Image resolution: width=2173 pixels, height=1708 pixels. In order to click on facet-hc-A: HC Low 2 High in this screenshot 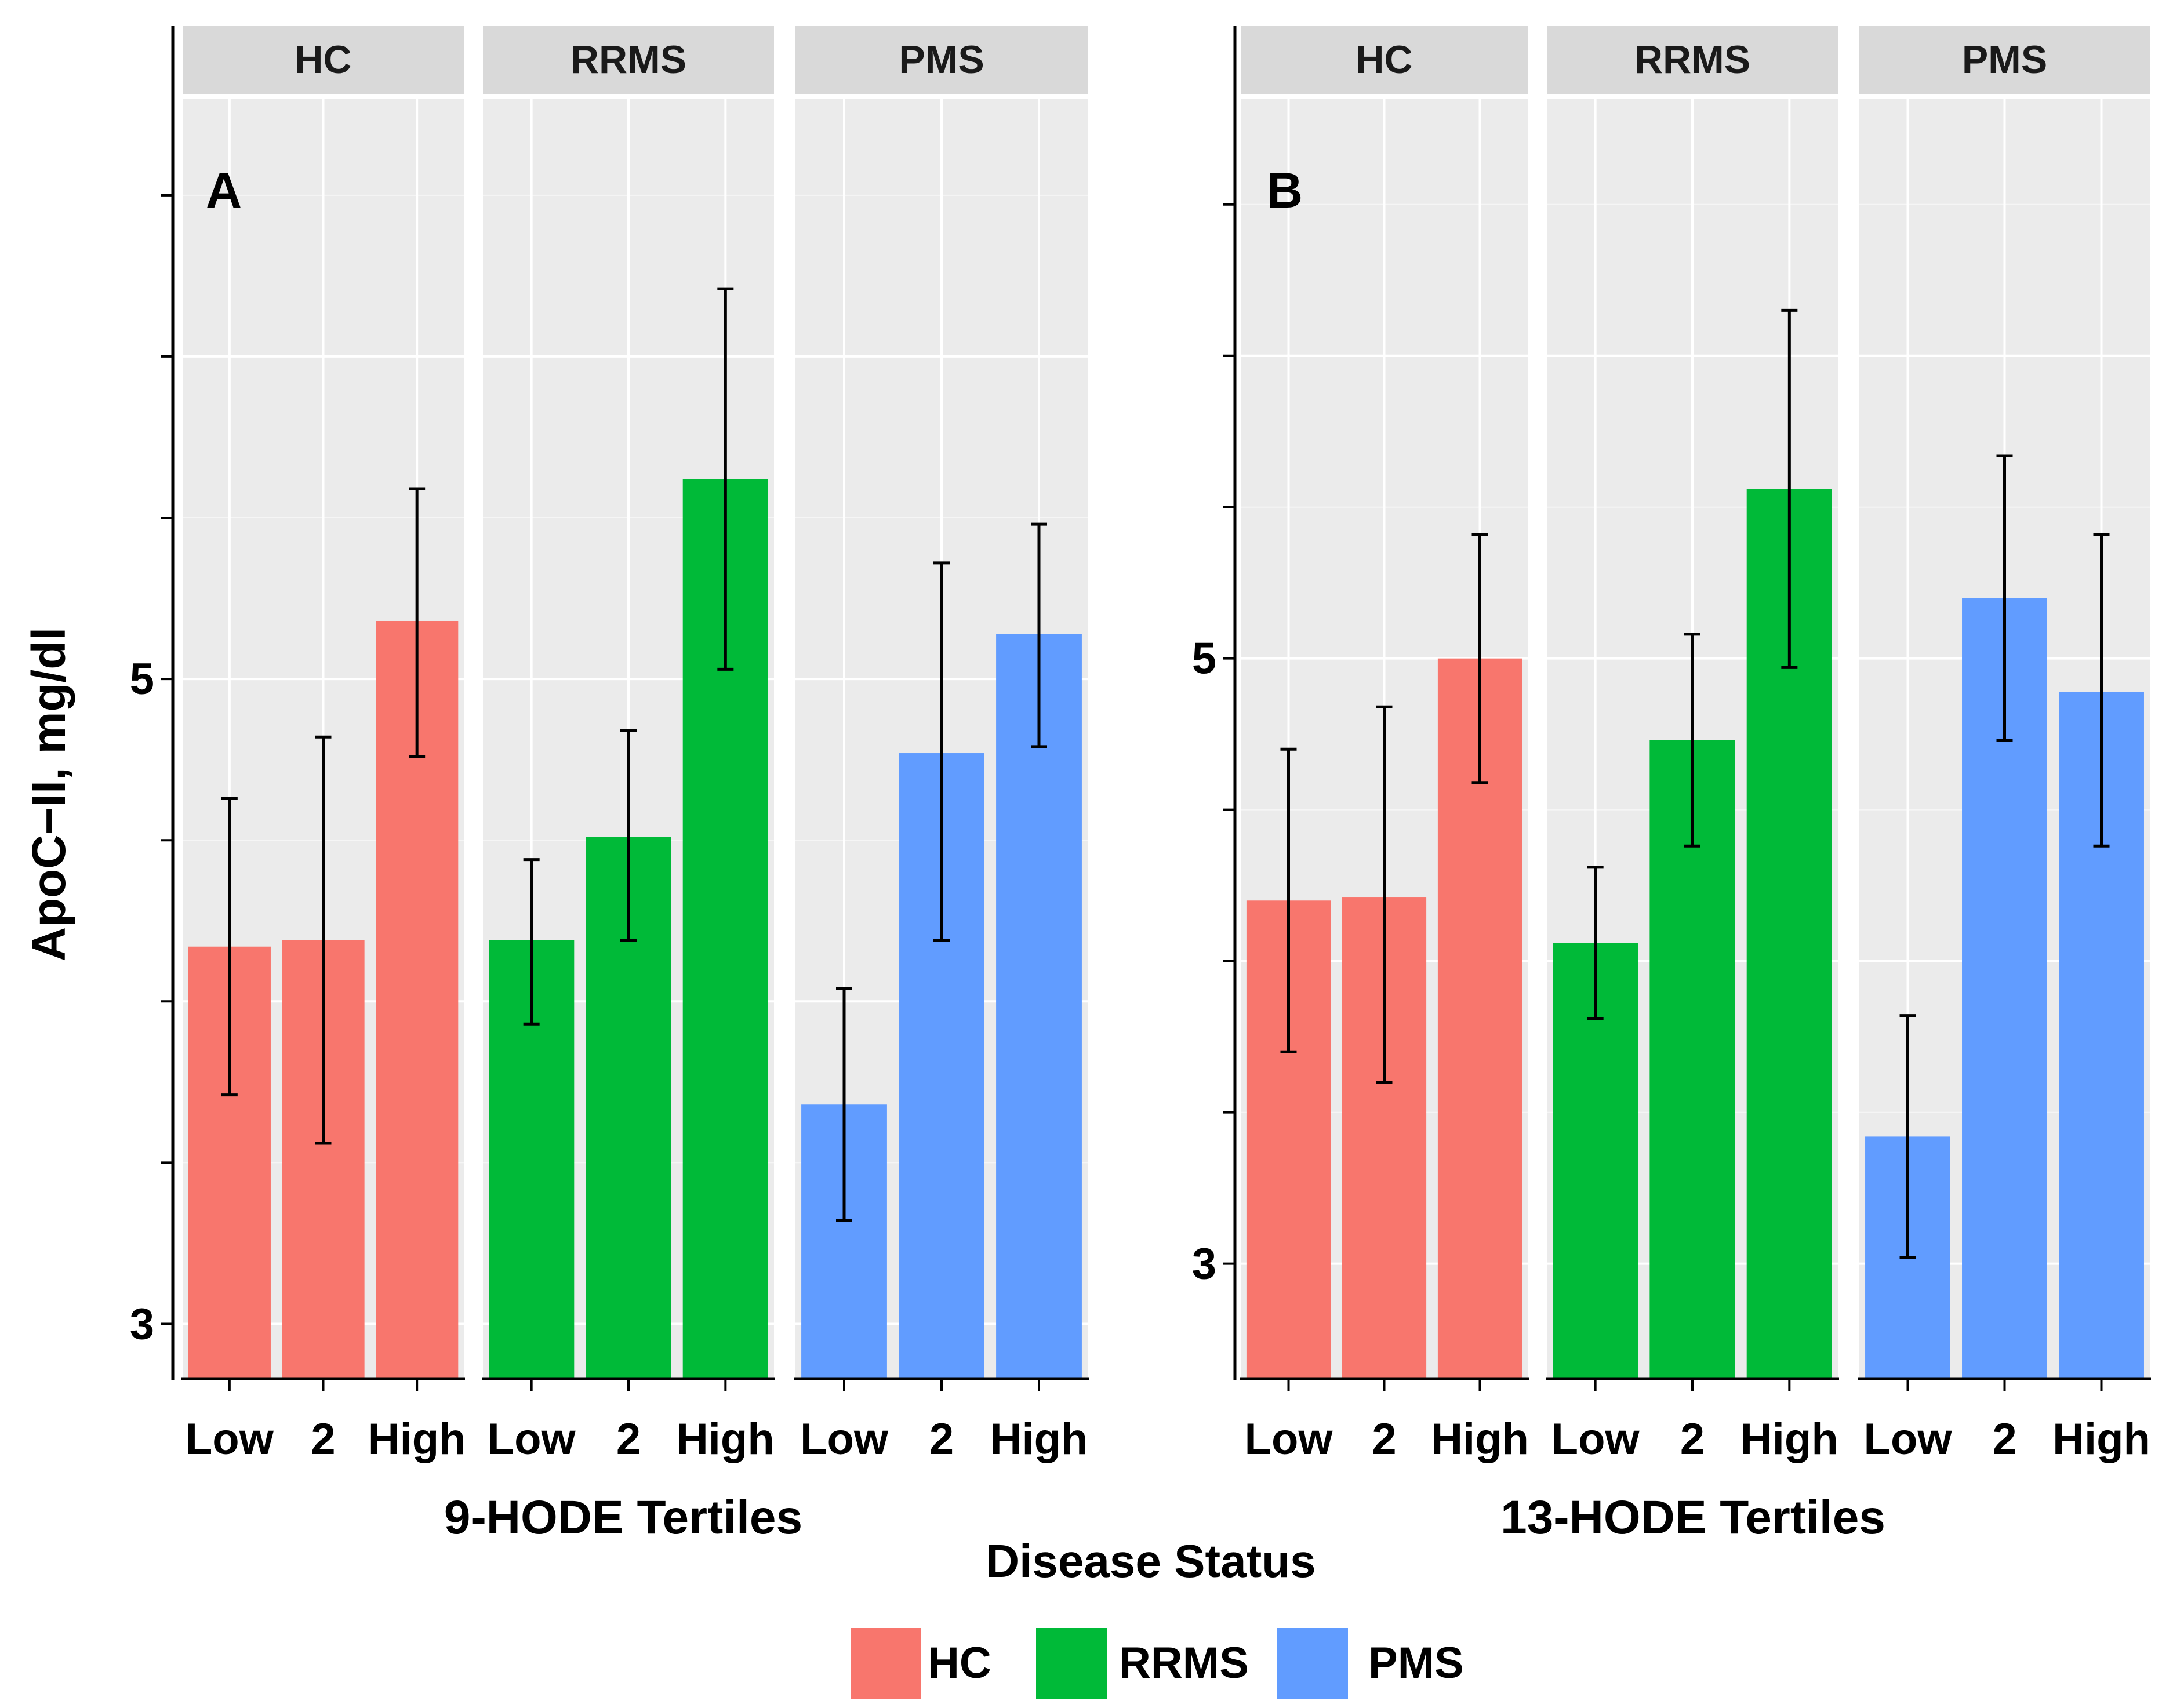, I will do `click(323, 745)`.